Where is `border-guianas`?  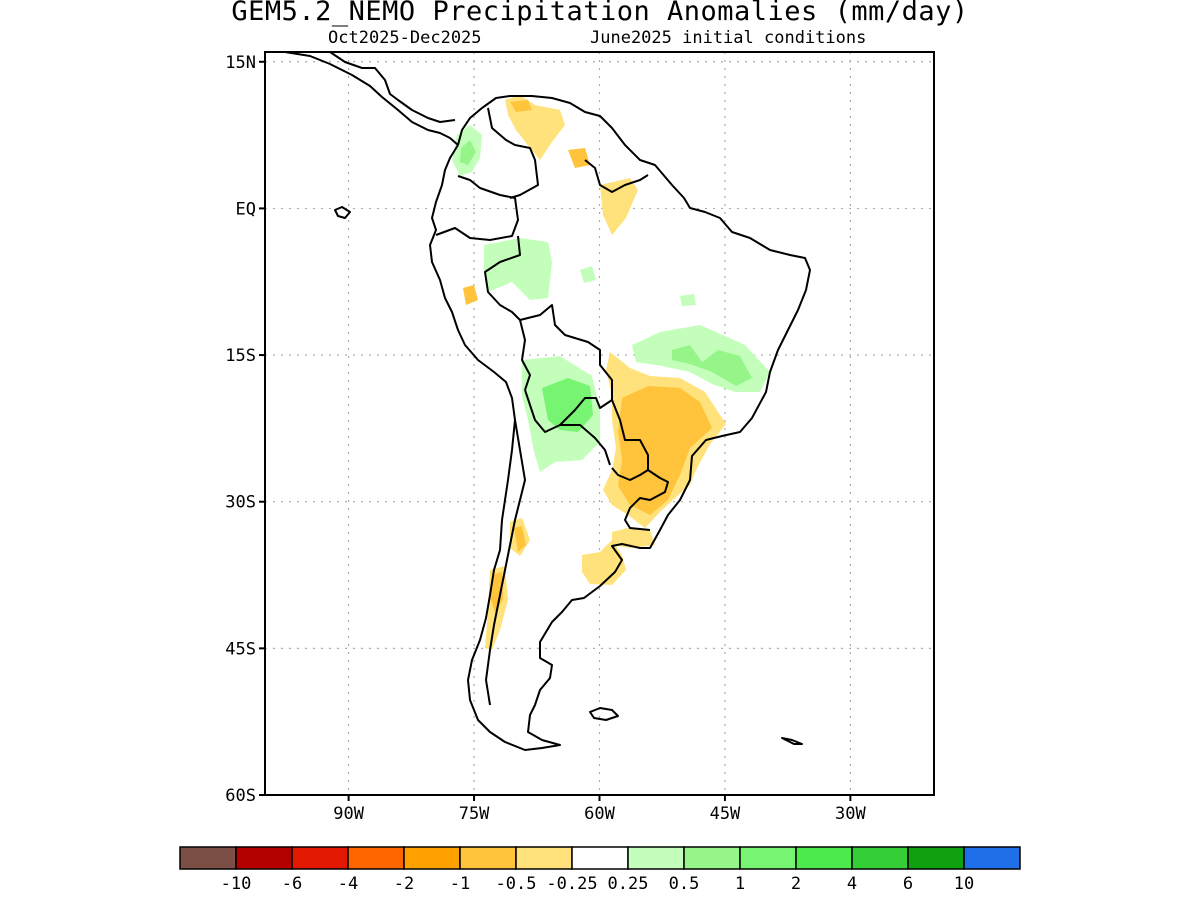
border-guianas is located at coordinates (616, 176).